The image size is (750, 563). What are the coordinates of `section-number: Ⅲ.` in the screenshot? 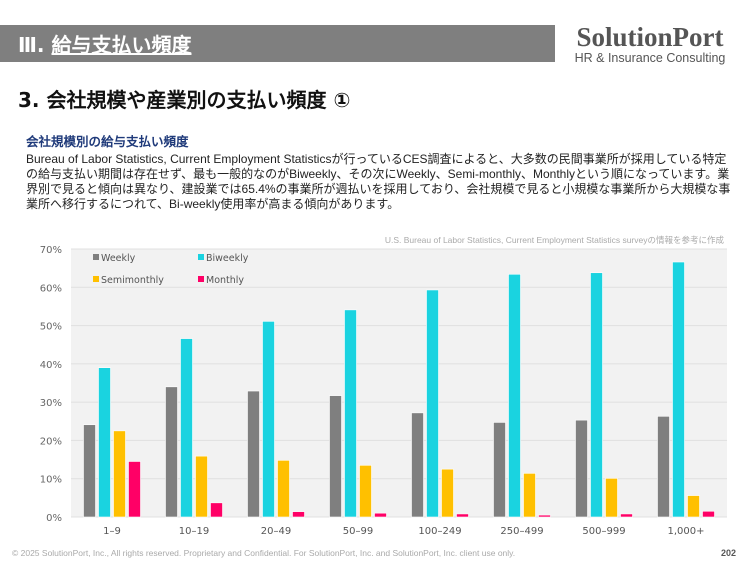 It's located at (31, 45).